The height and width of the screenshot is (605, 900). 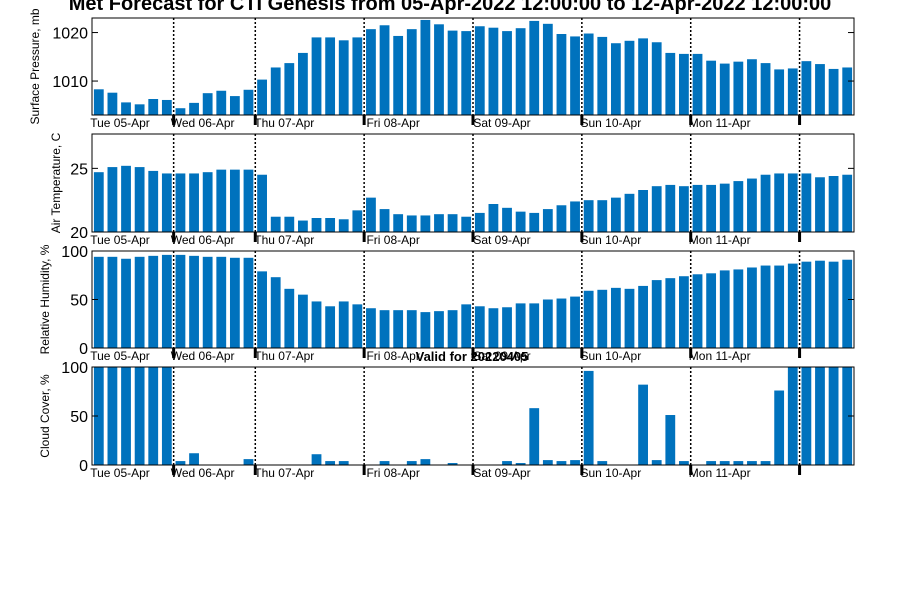 I want to click on y-tick-label: 100, so click(x=74, y=252).